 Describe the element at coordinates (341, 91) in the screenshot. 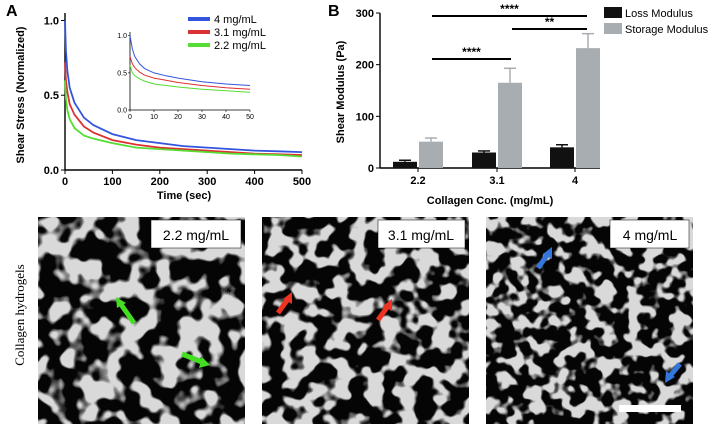

I see `panel-b-y-axis-title: Shear Modulus (Pa)` at that location.